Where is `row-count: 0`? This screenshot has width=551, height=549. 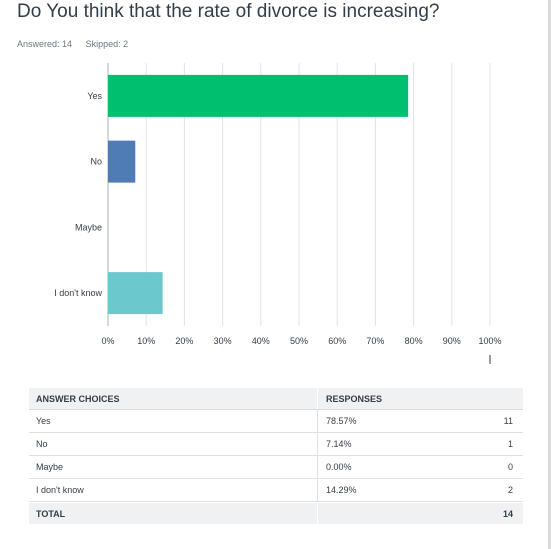 row-count: 0 is located at coordinates (510, 467).